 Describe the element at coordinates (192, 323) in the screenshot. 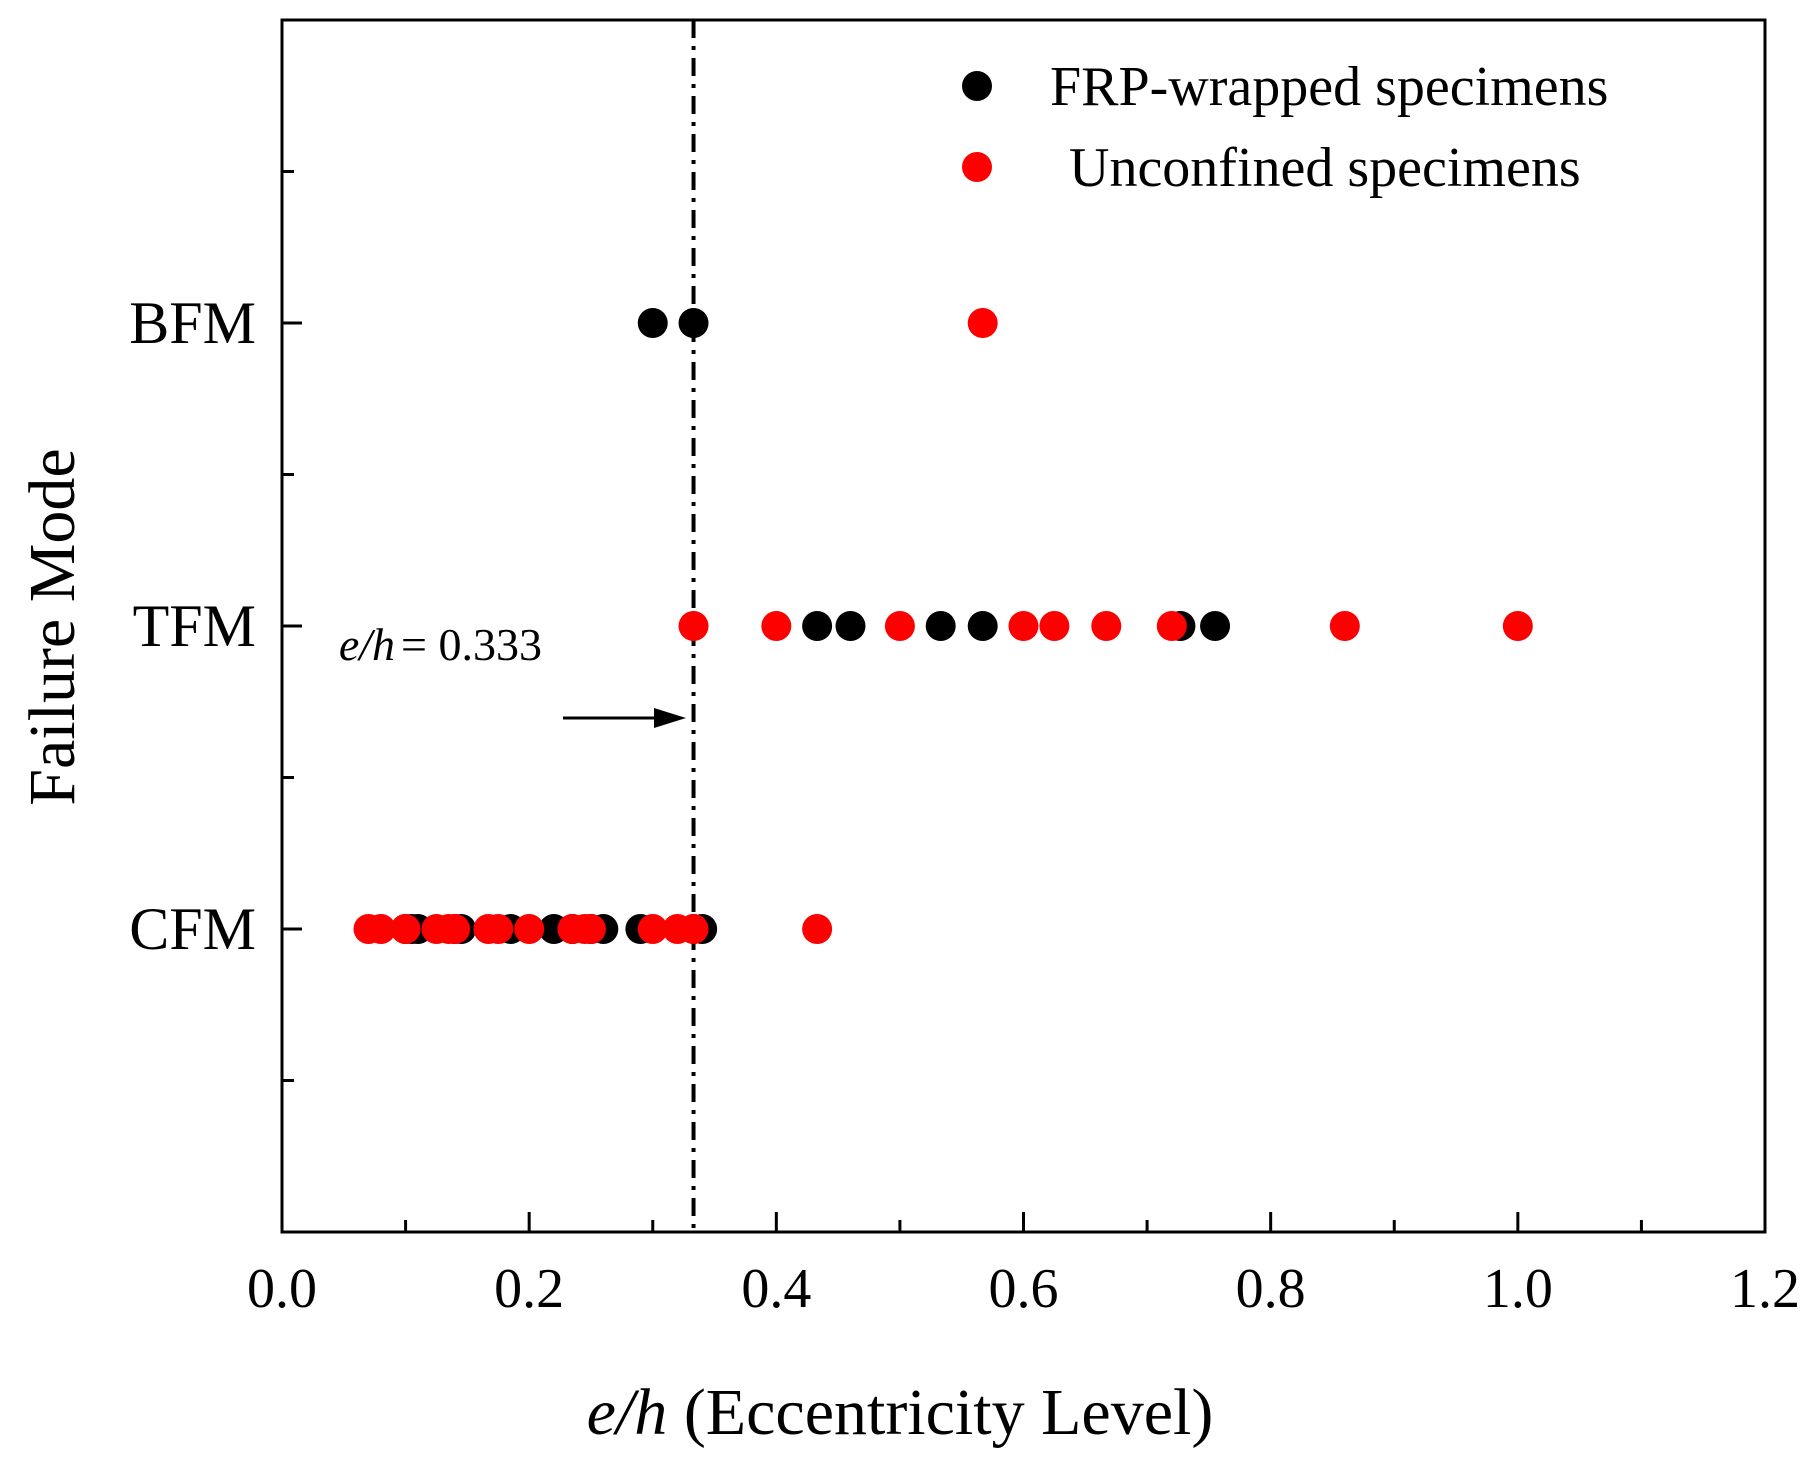

I see `y-category-label: BFM` at that location.